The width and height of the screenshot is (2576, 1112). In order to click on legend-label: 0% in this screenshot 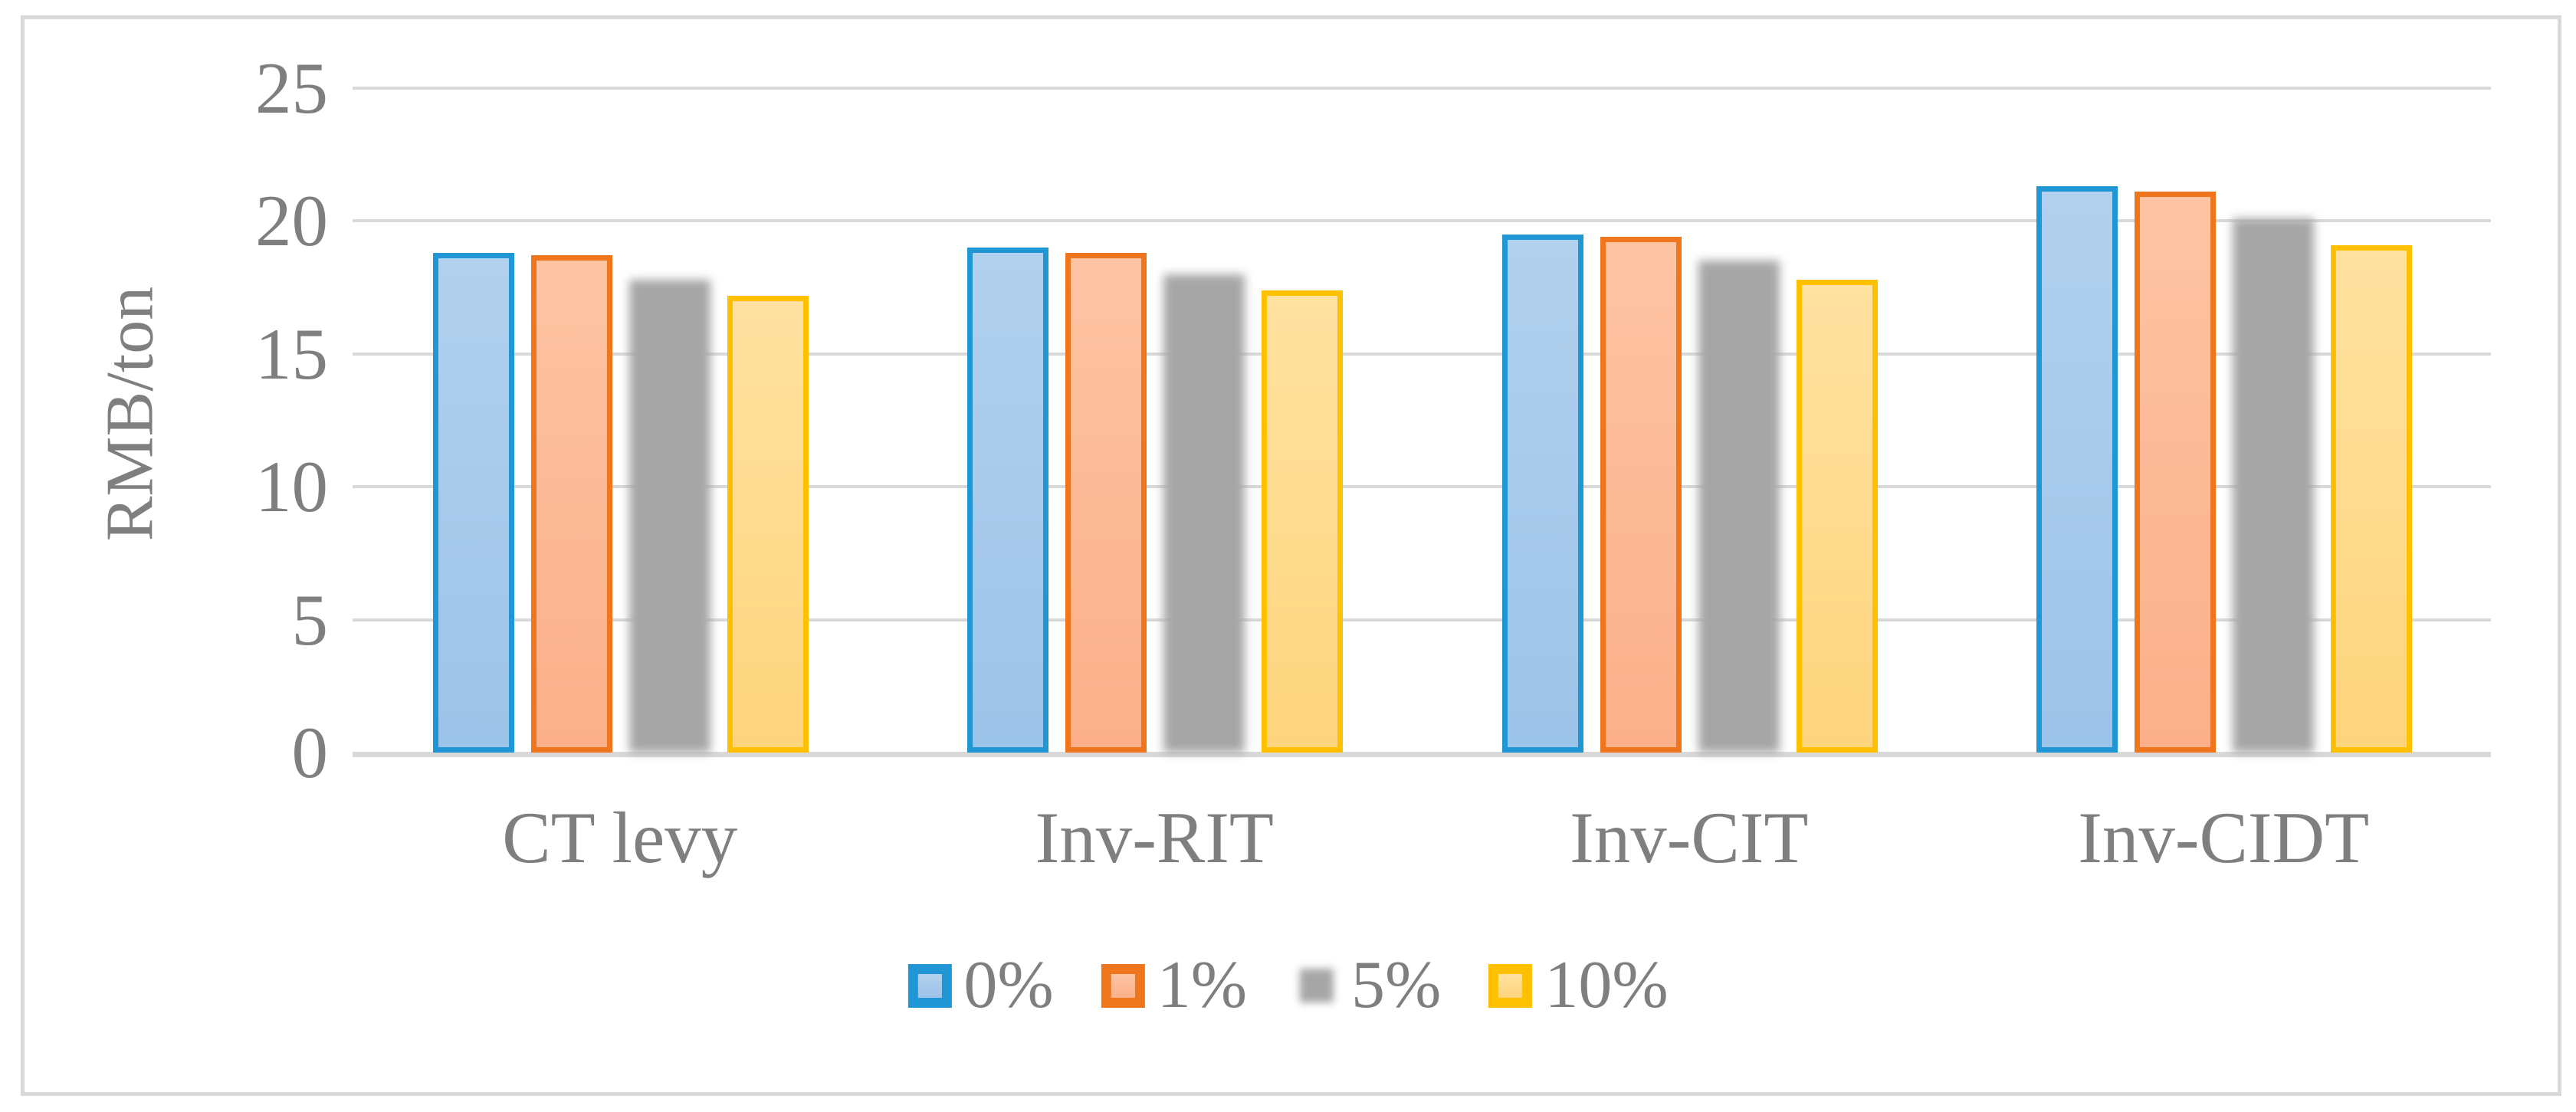, I will do `click(1008, 985)`.